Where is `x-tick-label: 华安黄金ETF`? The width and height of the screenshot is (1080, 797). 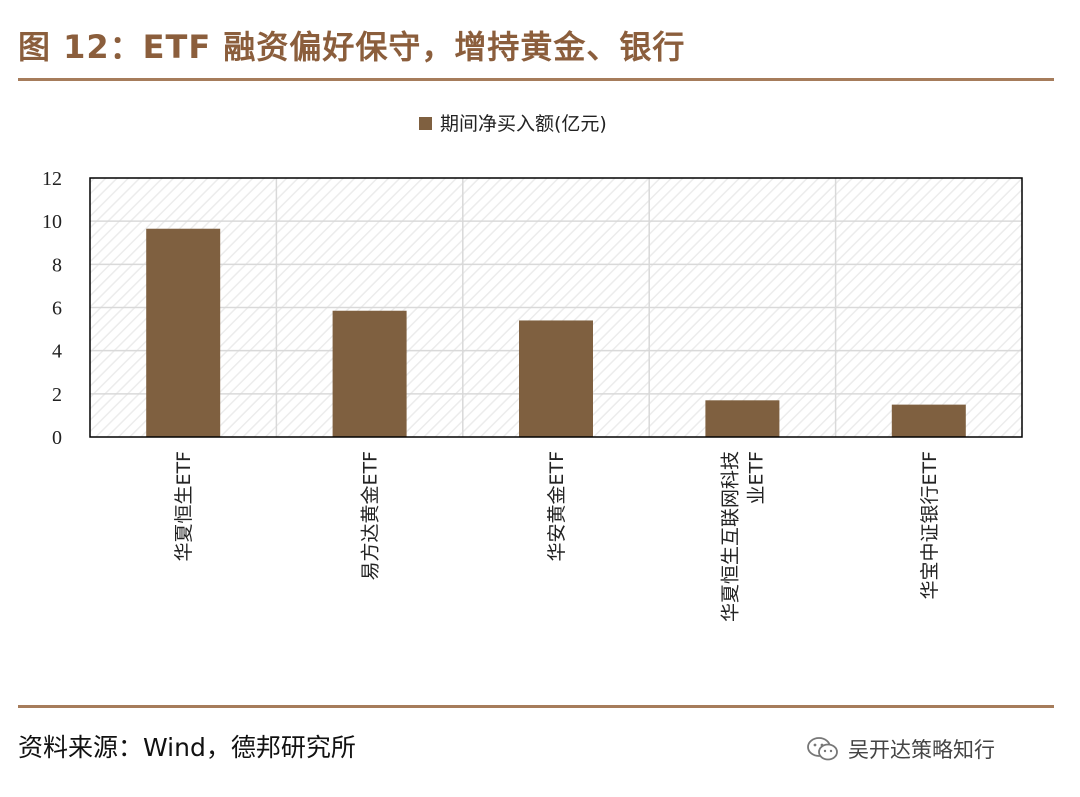
x-tick-label: 华安黄金ETF is located at coordinates (557, 506).